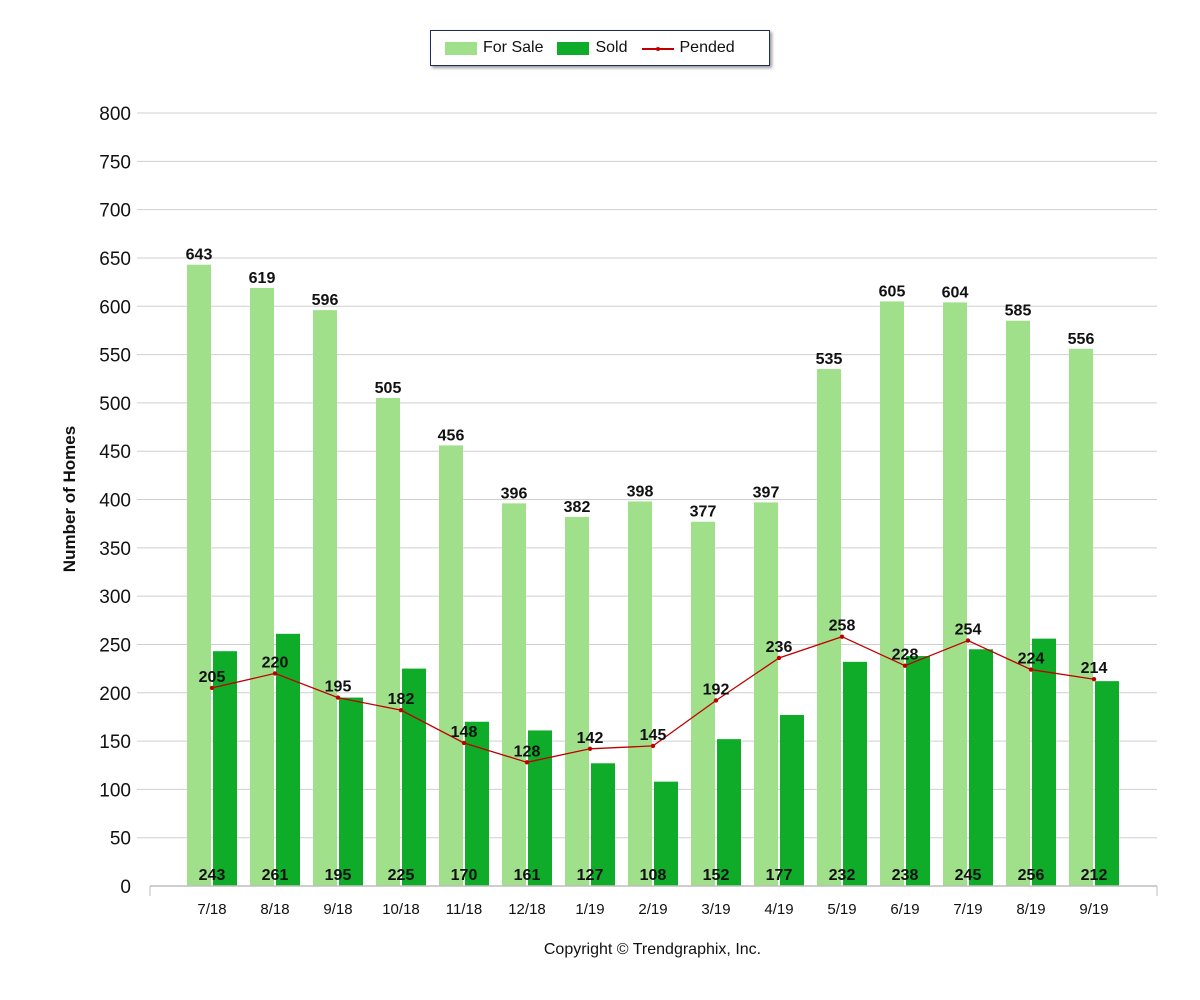  Describe the element at coordinates (115, 356) in the screenshot. I see `y-tick-label: 550` at that location.